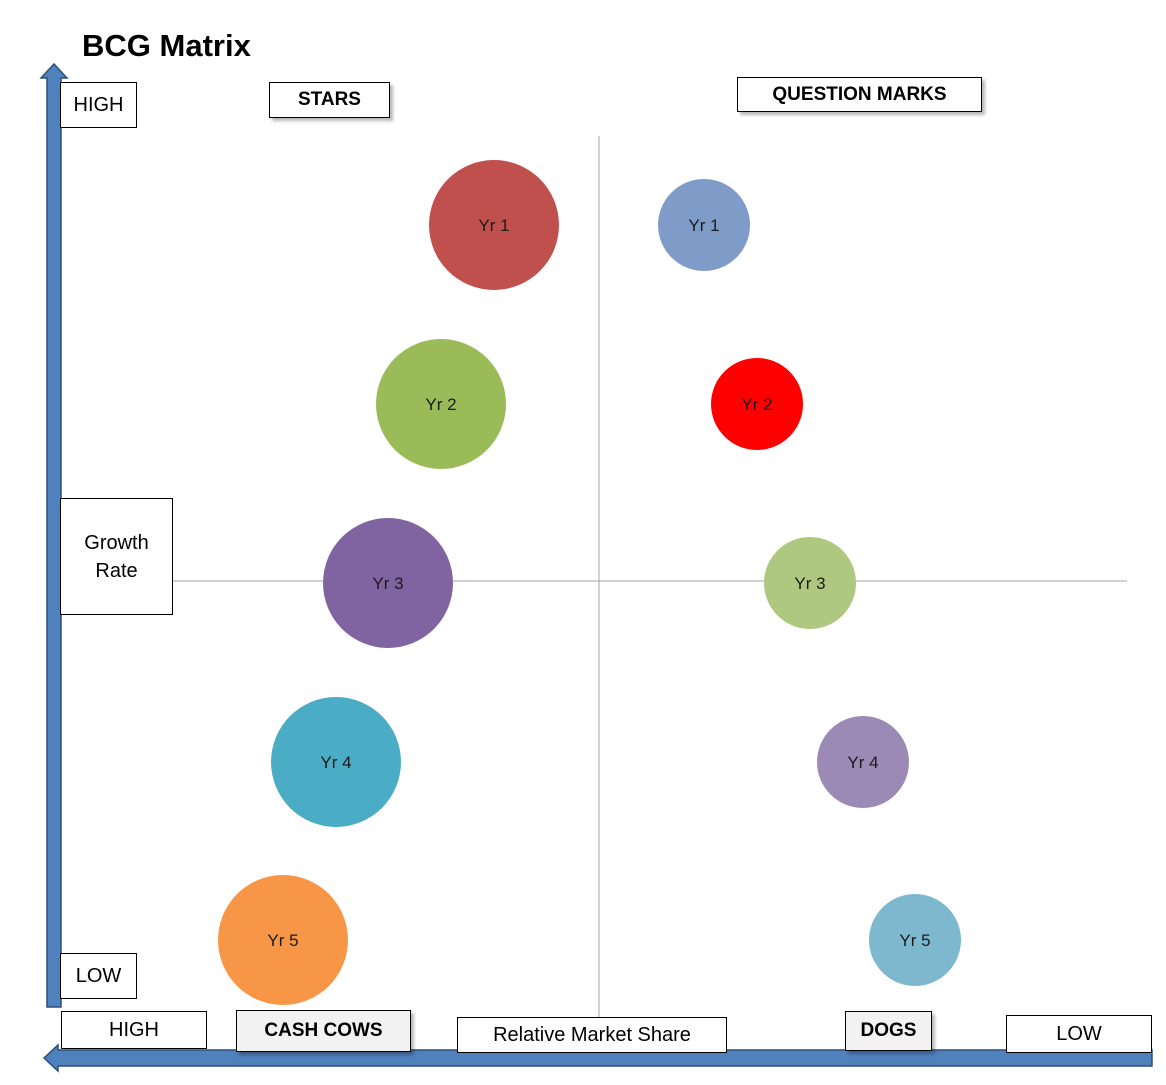 This screenshot has height=1085, width=1166. I want to click on bubble-label-right-5: Yr 5, so click(914, 940).